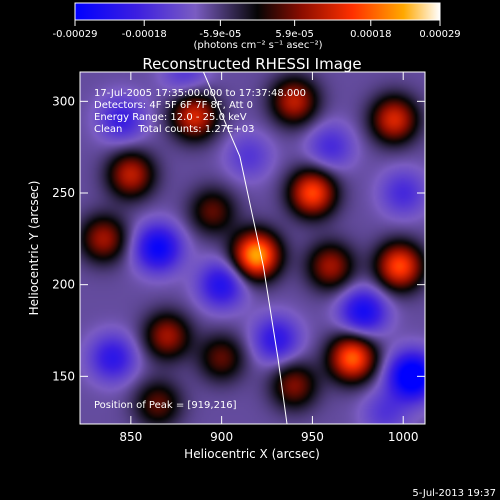  I want to click on x-tick-label: 950, so click(312, 437).